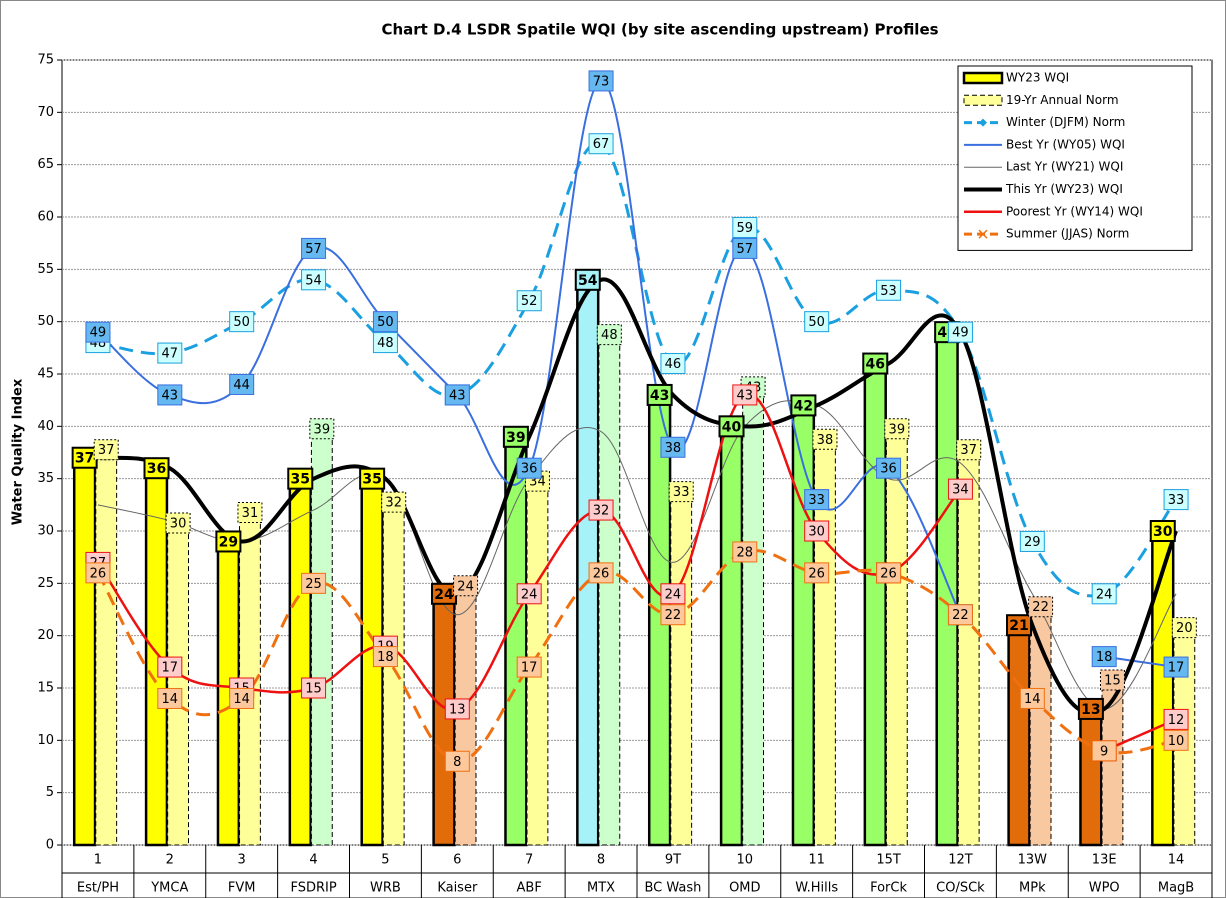  I want to click on y-axis-label: Water Quality Index, so click(18, 451).